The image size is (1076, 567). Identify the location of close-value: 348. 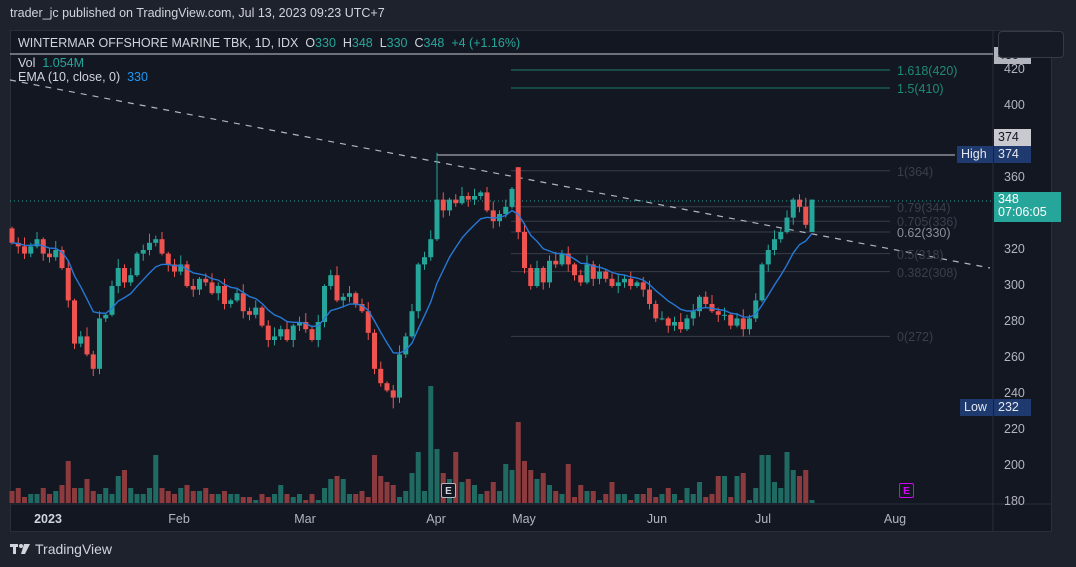
(434, 43).